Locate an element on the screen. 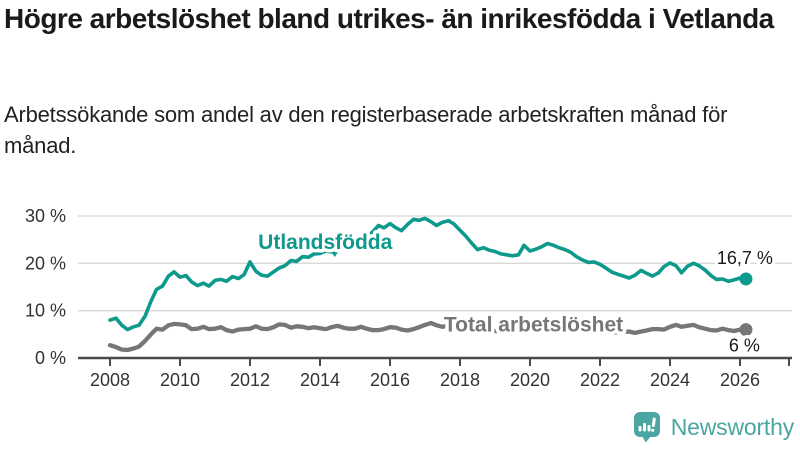 Image resolution: width=800 pixels, height=450 pixels. x-tick-label: 2018 is located at coordinates (460, 380).